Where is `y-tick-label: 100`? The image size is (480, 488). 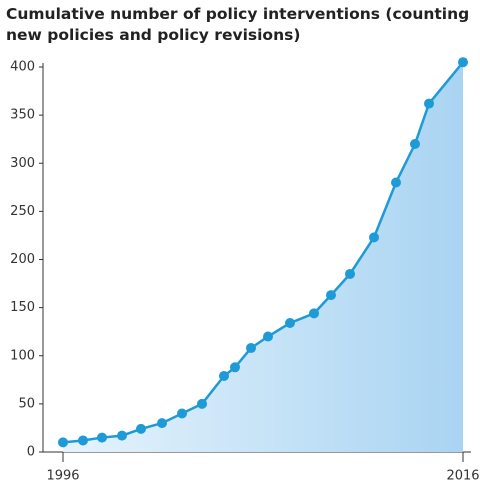
y-tick-label: 100 is located at coordinates (22, 355).